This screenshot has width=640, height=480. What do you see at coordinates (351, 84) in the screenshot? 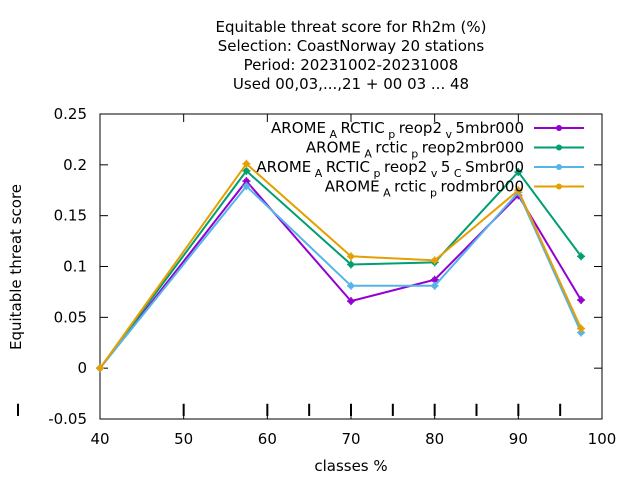
I see `title-line-4: Used 00,03,...,21 + 00 03 ... 48` at bounding box center [351, 84].